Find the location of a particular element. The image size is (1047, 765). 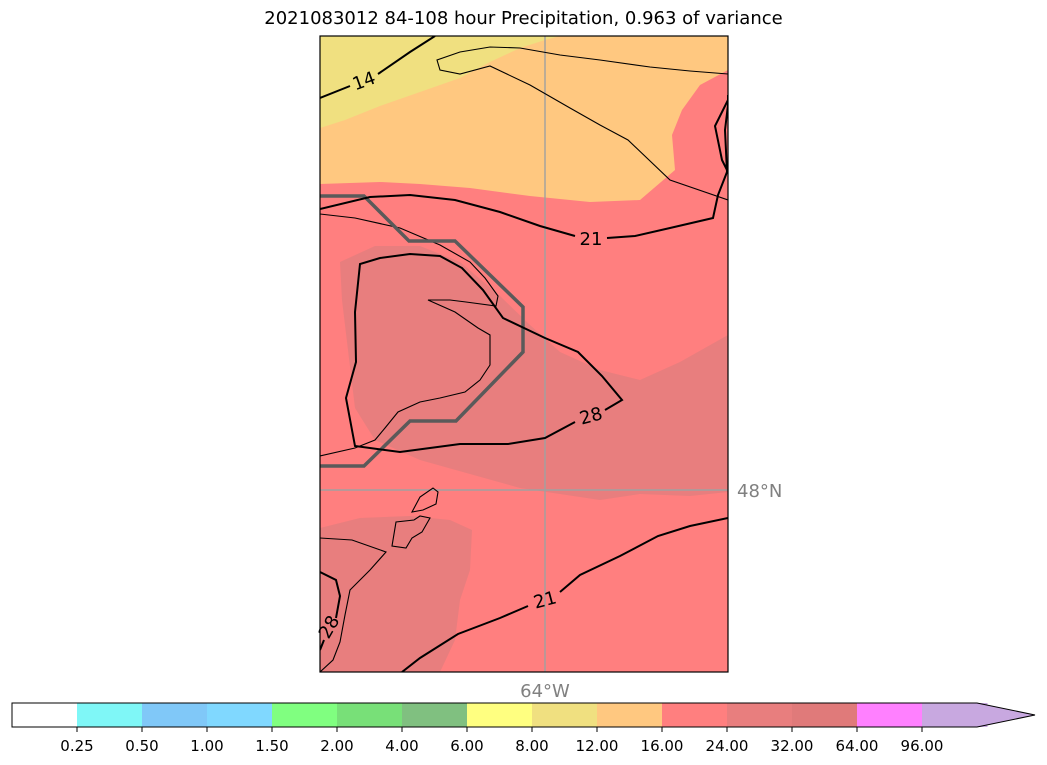

latitude-label: 48°N is located at coordinates (759, 491).